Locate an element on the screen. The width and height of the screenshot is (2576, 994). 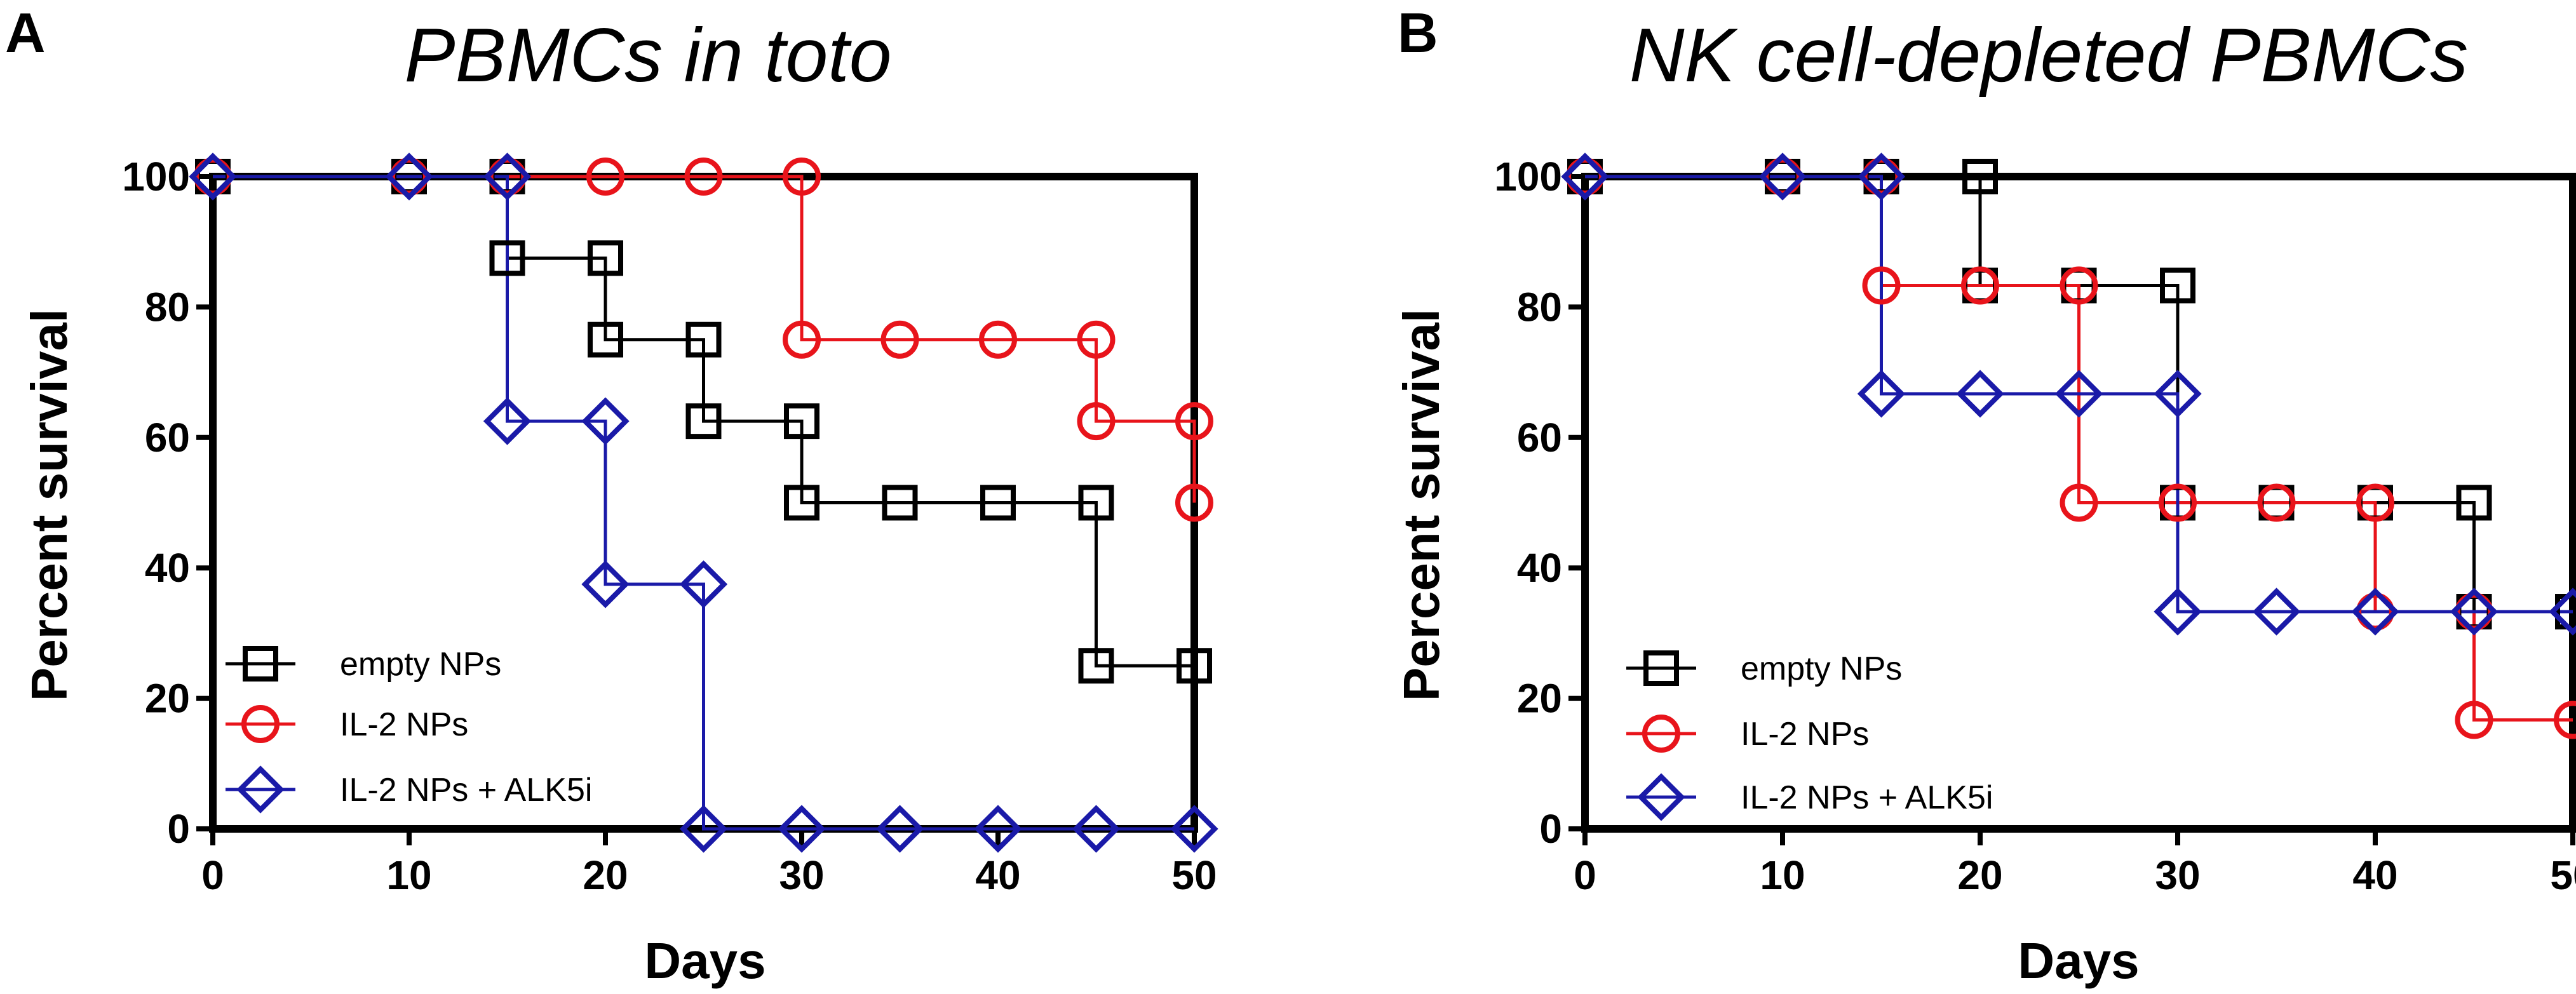
panel-b-x-tick-label: 30 is located at coordinates (2177, 875).